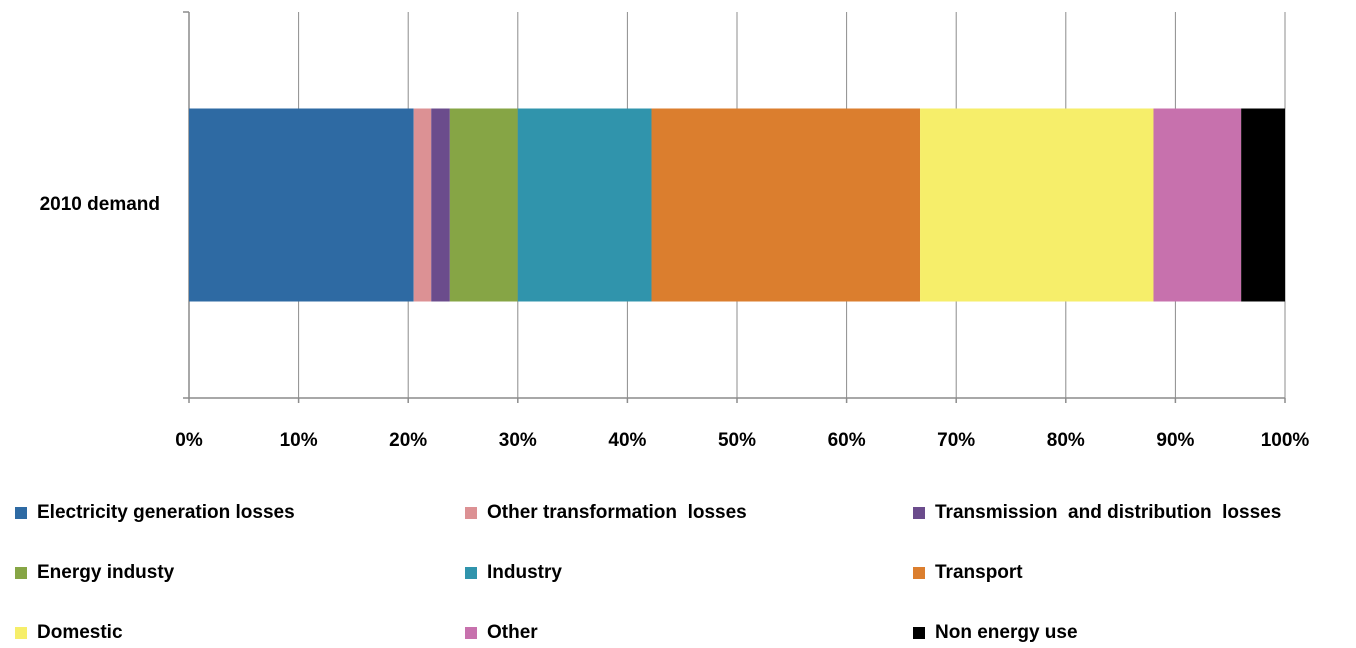  Describe the element at coordinates (737, 440) in the screenshot. I see `x-tick-label: 50%` at that location.